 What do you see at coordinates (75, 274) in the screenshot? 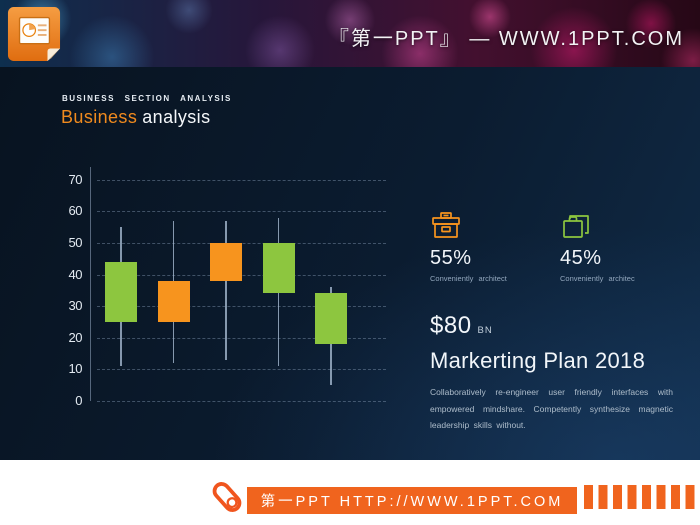
I see `y-tick-label: 40` at bounding box center [75, 274].